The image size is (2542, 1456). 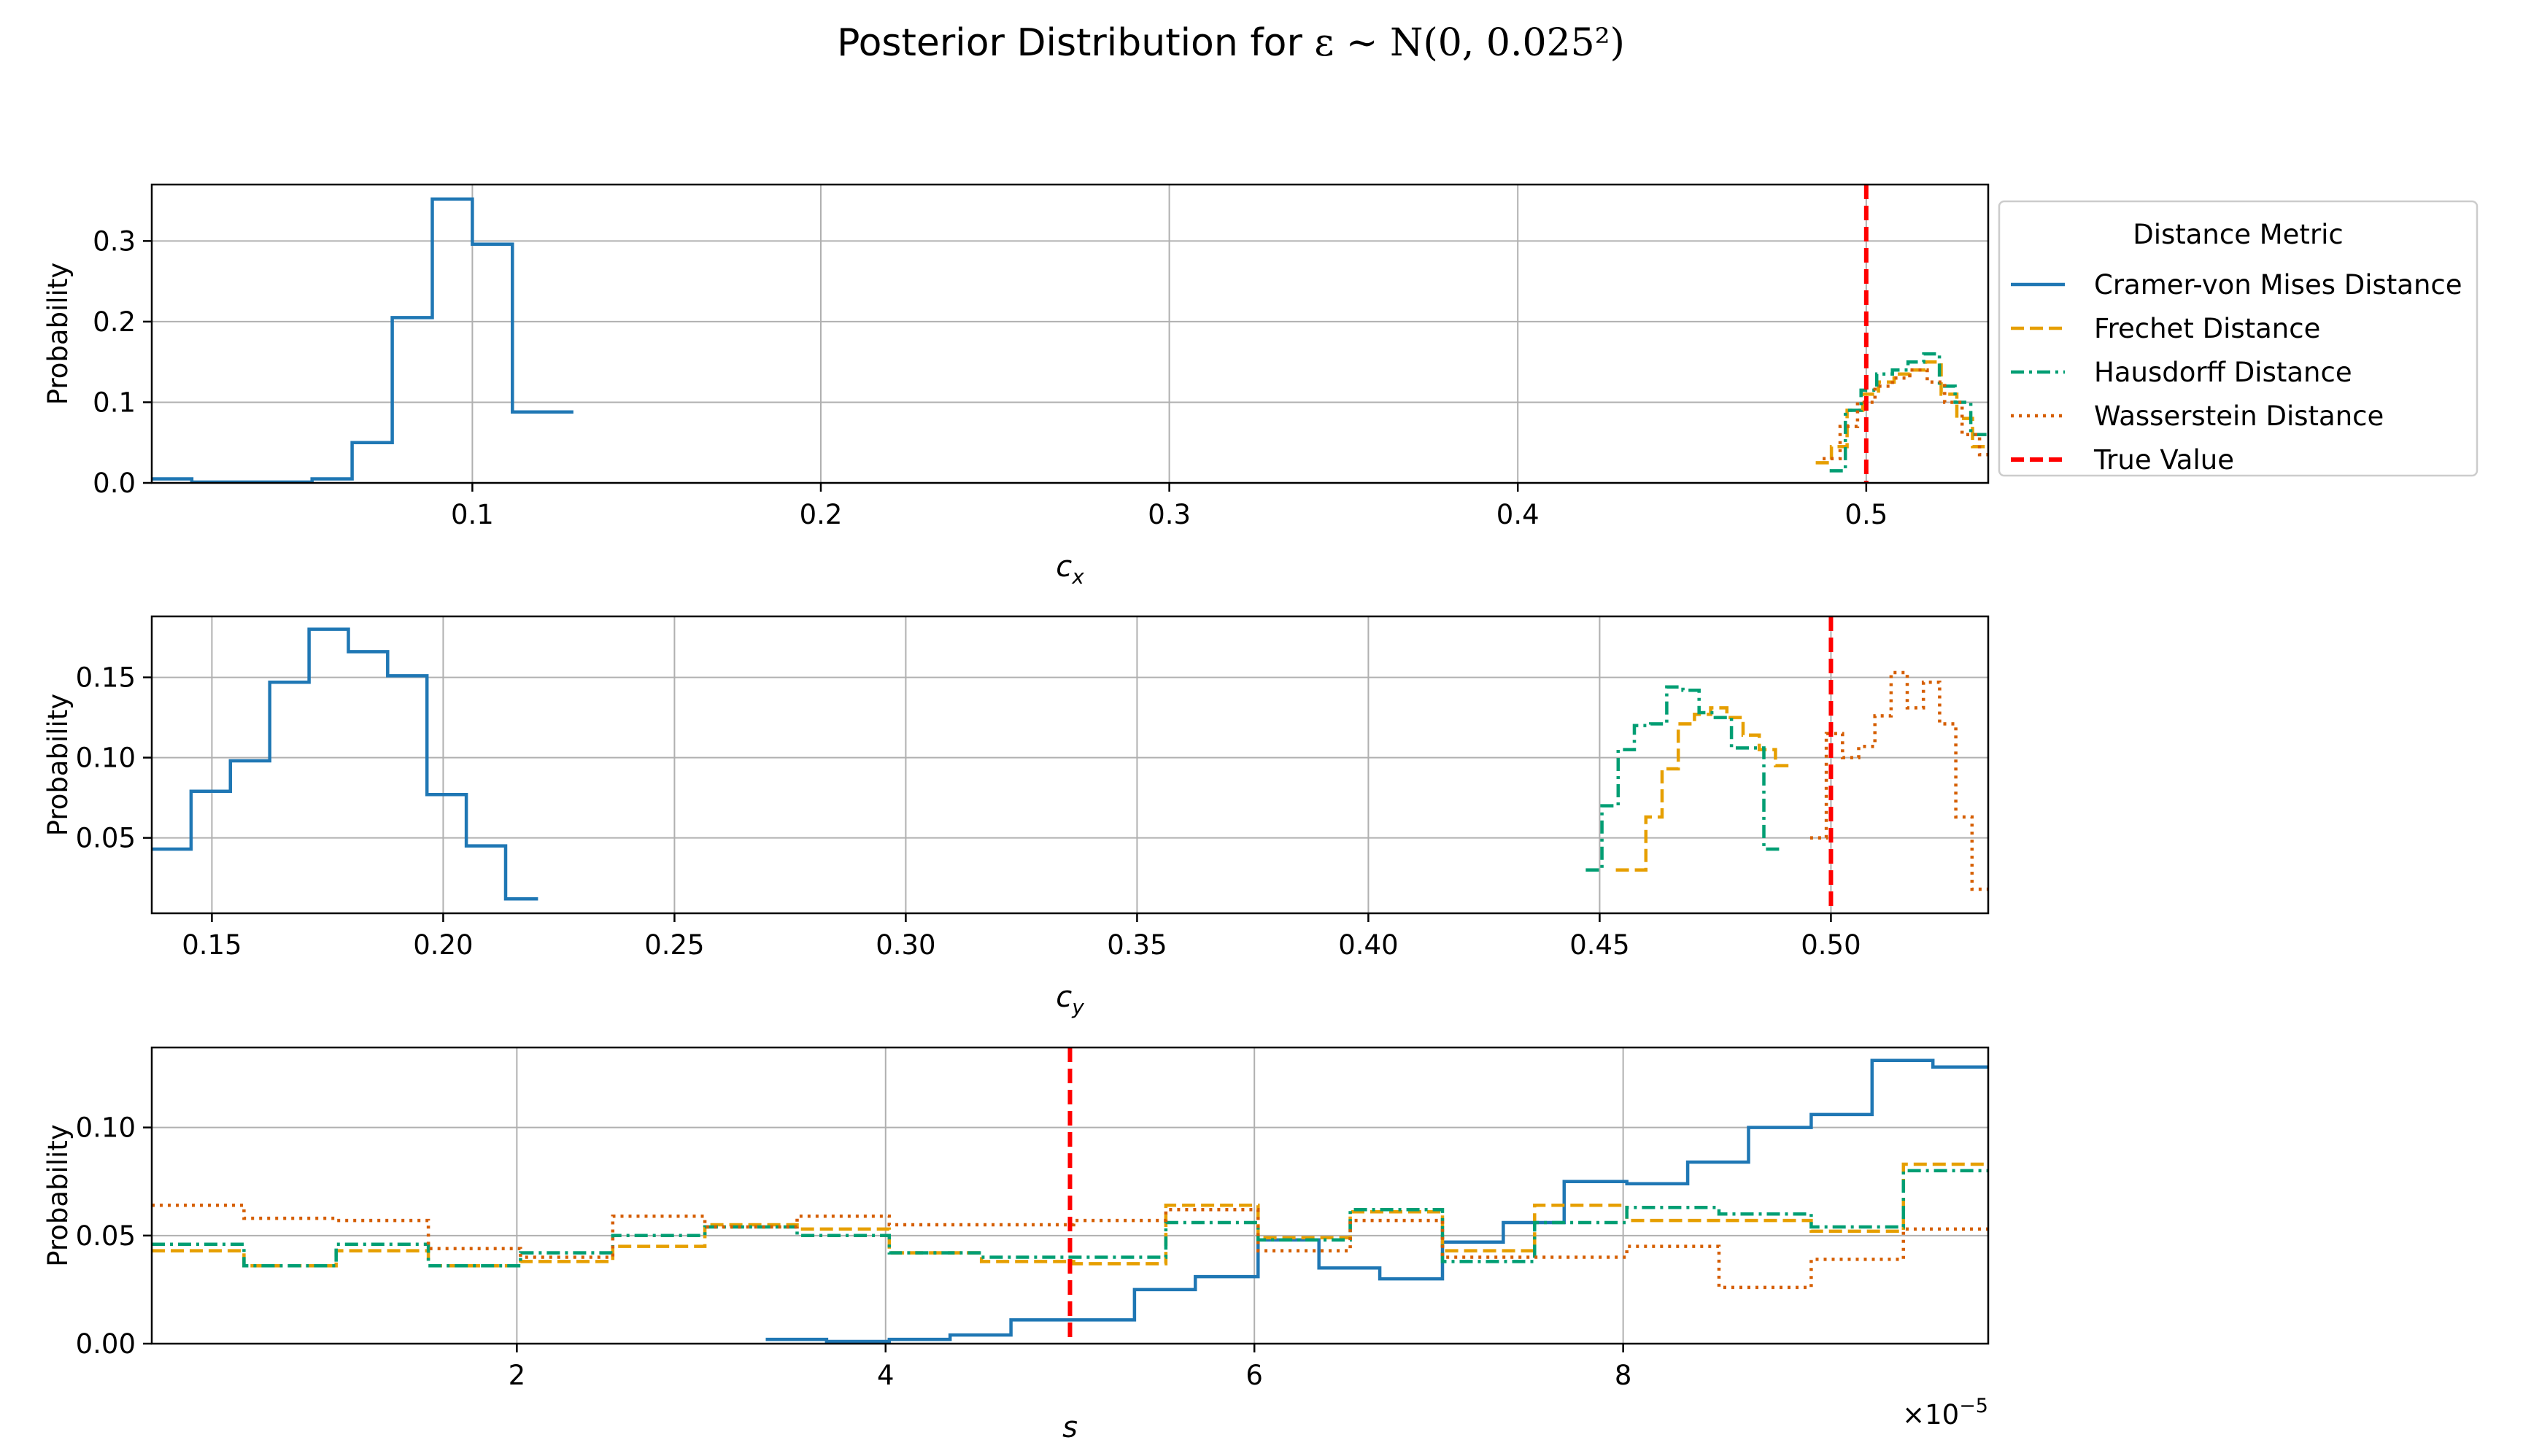 I want to click on legend-item-hausdorff-distance: Hausdorff Distance, so click(x=2181, y=372).